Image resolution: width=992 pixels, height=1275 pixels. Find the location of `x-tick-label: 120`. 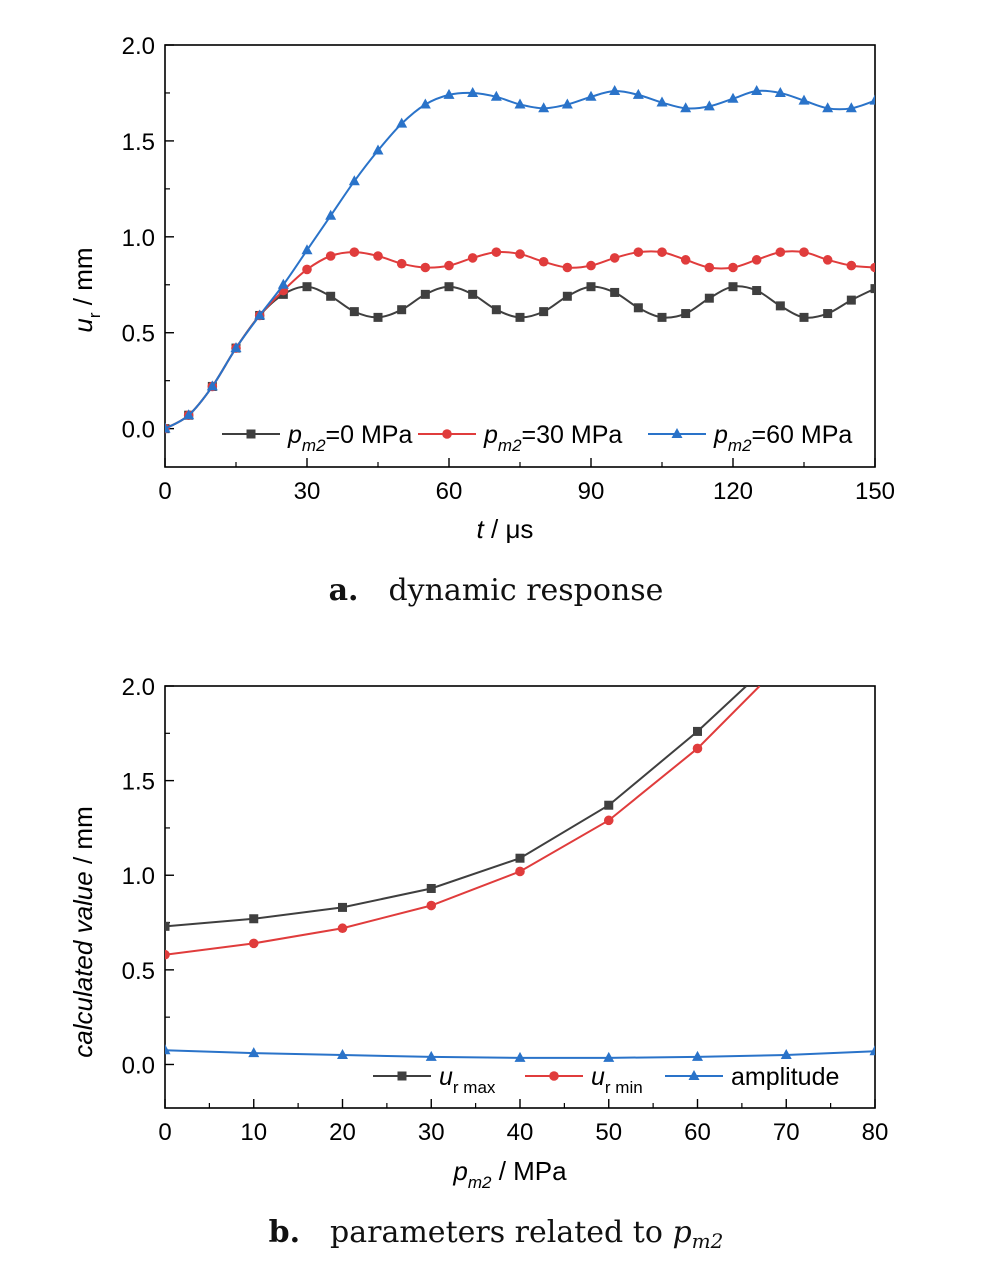

x-tick-label: 120 is located at coordinates (733, 491).